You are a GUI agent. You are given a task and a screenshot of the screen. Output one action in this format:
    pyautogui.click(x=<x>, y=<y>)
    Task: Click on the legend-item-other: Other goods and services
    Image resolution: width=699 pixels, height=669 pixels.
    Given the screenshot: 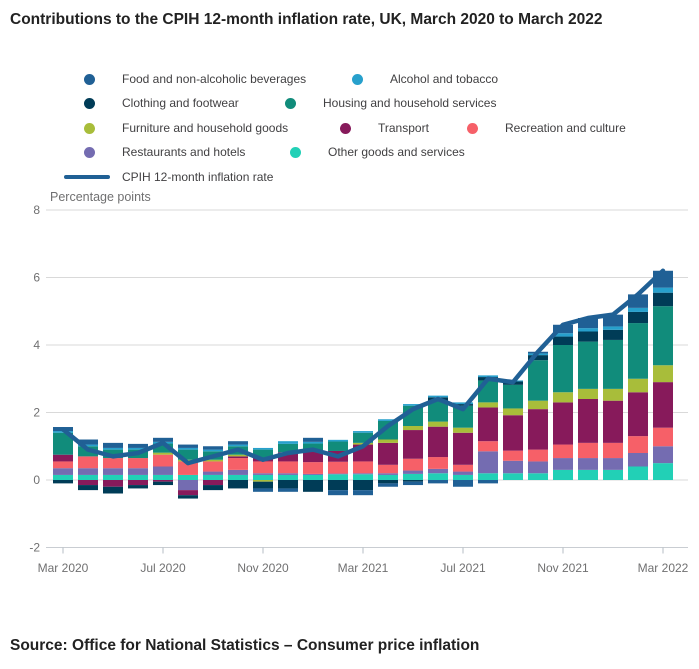 What is the action you would take?
    pyautogui.click(x=377, y=152)
    